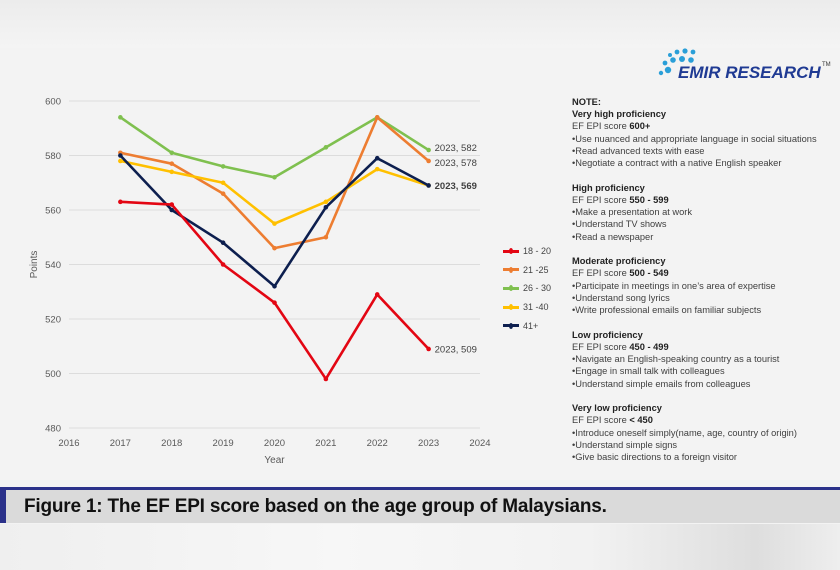 This screenshot has width=840, height=570. Describe the element at coordinates (223, 443) in the screenshot. I see `x-tick-label: 2019` at that location.